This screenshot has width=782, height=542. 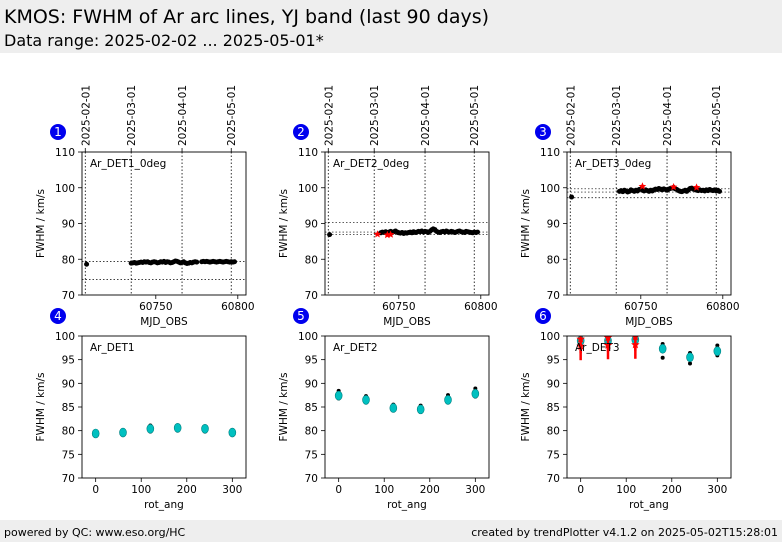 I want to click on y-tick-label: 85, so click(x=311, y=408).